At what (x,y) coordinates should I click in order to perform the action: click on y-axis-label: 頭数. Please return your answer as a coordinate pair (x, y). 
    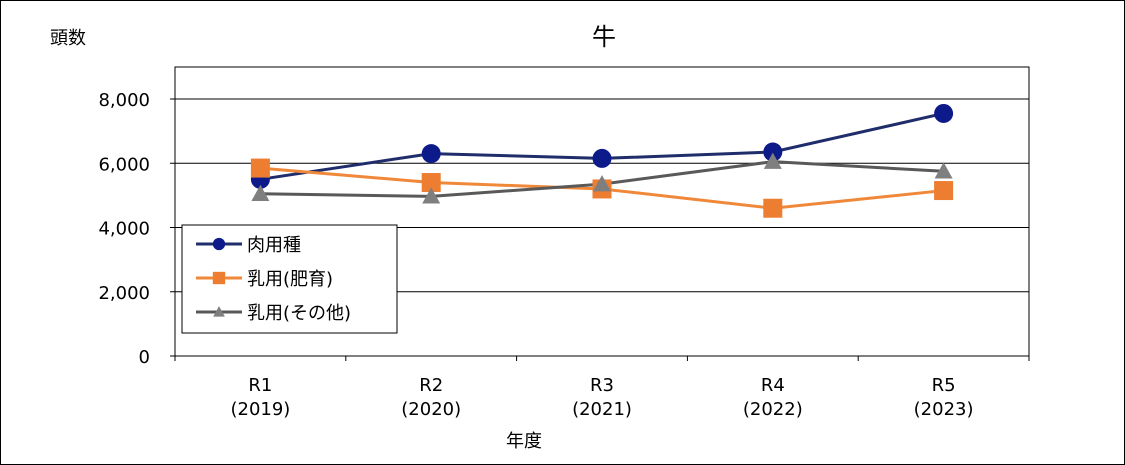
    Looking at the image, I should click on (68, 38).